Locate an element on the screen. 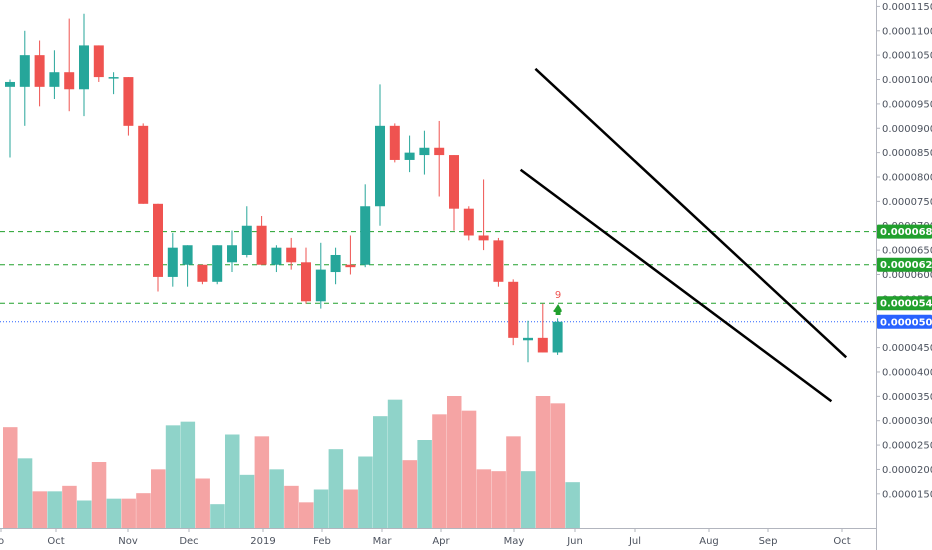  x-tick-label: Aug is located at coordinates (709, 541).